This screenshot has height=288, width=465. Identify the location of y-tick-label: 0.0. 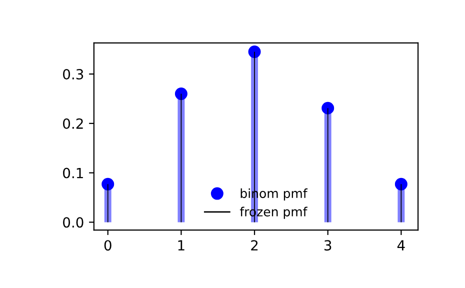
(73, 222).